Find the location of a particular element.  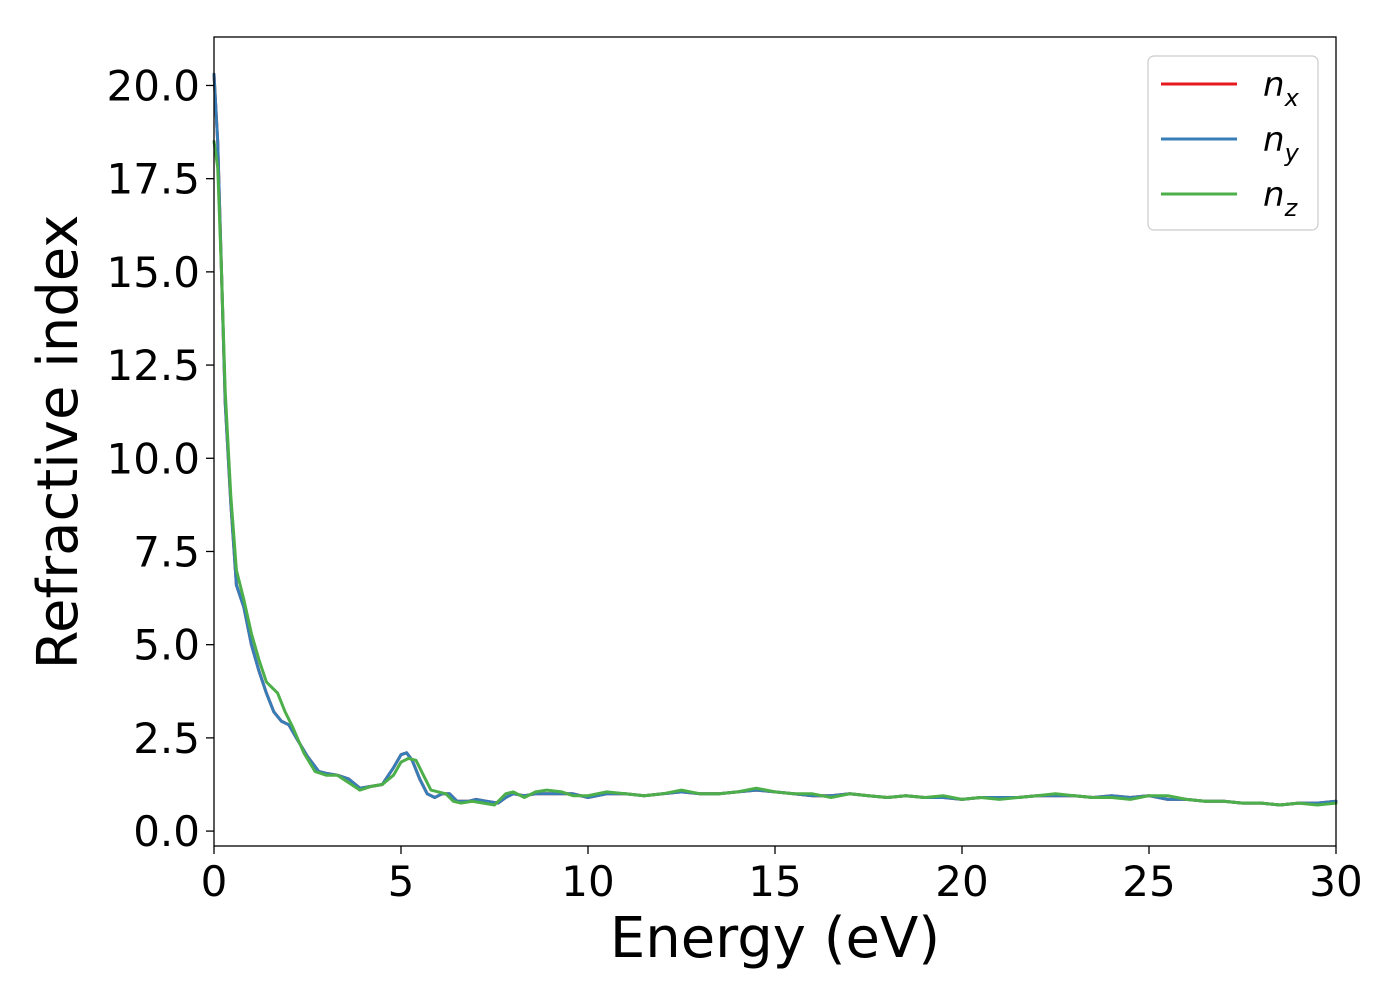

x-tick-label: 15 is located at coordinates (774, 881).